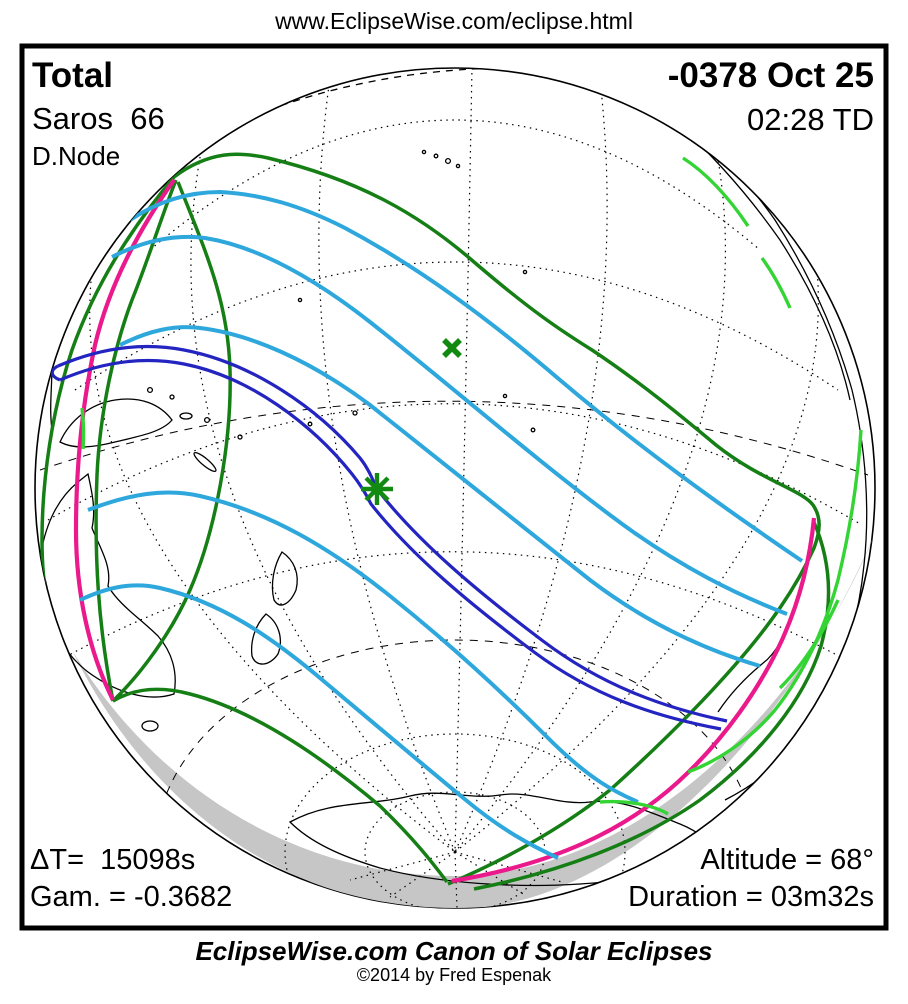 The width and height of the screenshot is (908, 1004). What do you see at coordinates (205, 462) in the screenshot?
I see `new-caledonia` at bounding box center [205, 462].